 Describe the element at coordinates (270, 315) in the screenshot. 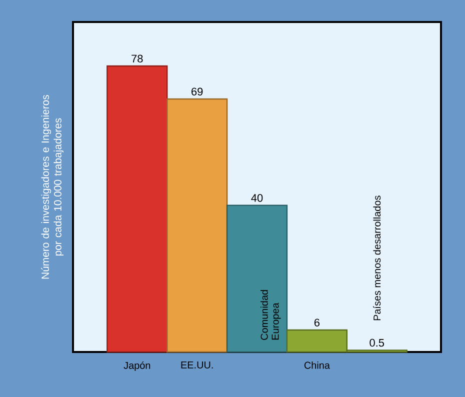

I see `x-tick-label: Comunidad Europea` at that location.